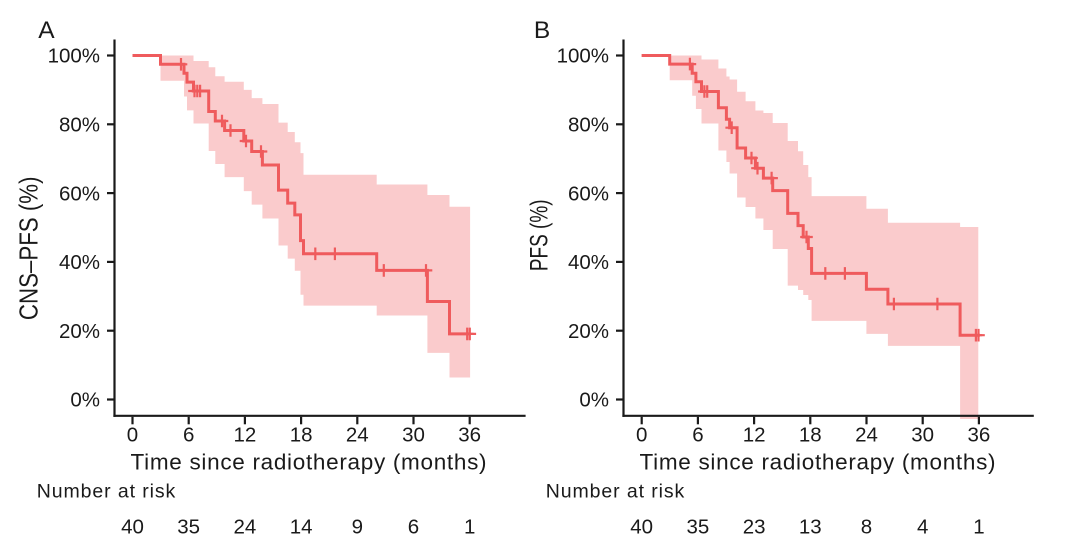 Image resolution: width=1080 pixels, height=551 pixels. I want to click on svg-text: 14, so click(301, 527).